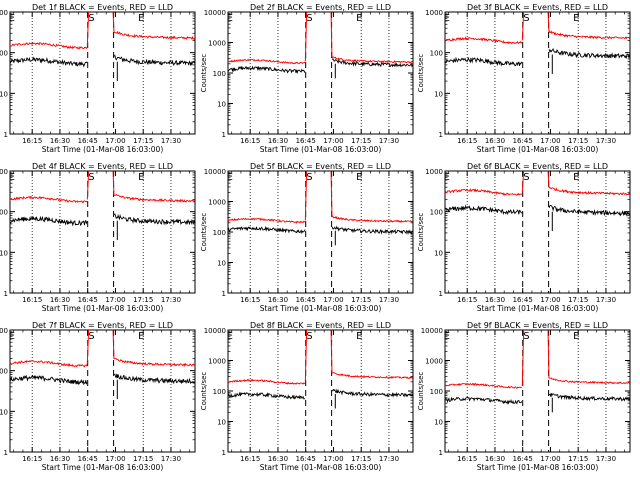  Describe the element at coordinates (320, 166) in the screenshot. I see `panel-title: Det 5f BLACK = Events, RED = LLD` at that location.